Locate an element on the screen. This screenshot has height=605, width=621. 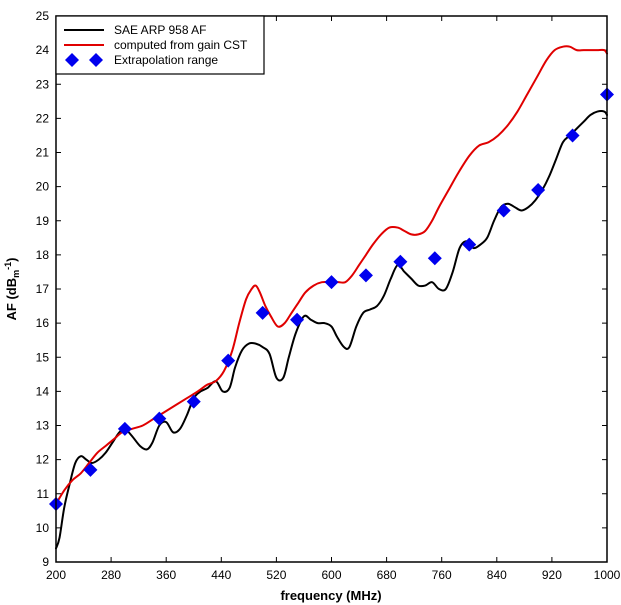
y-tick-label: 18 is located at coordinates (43, 255).